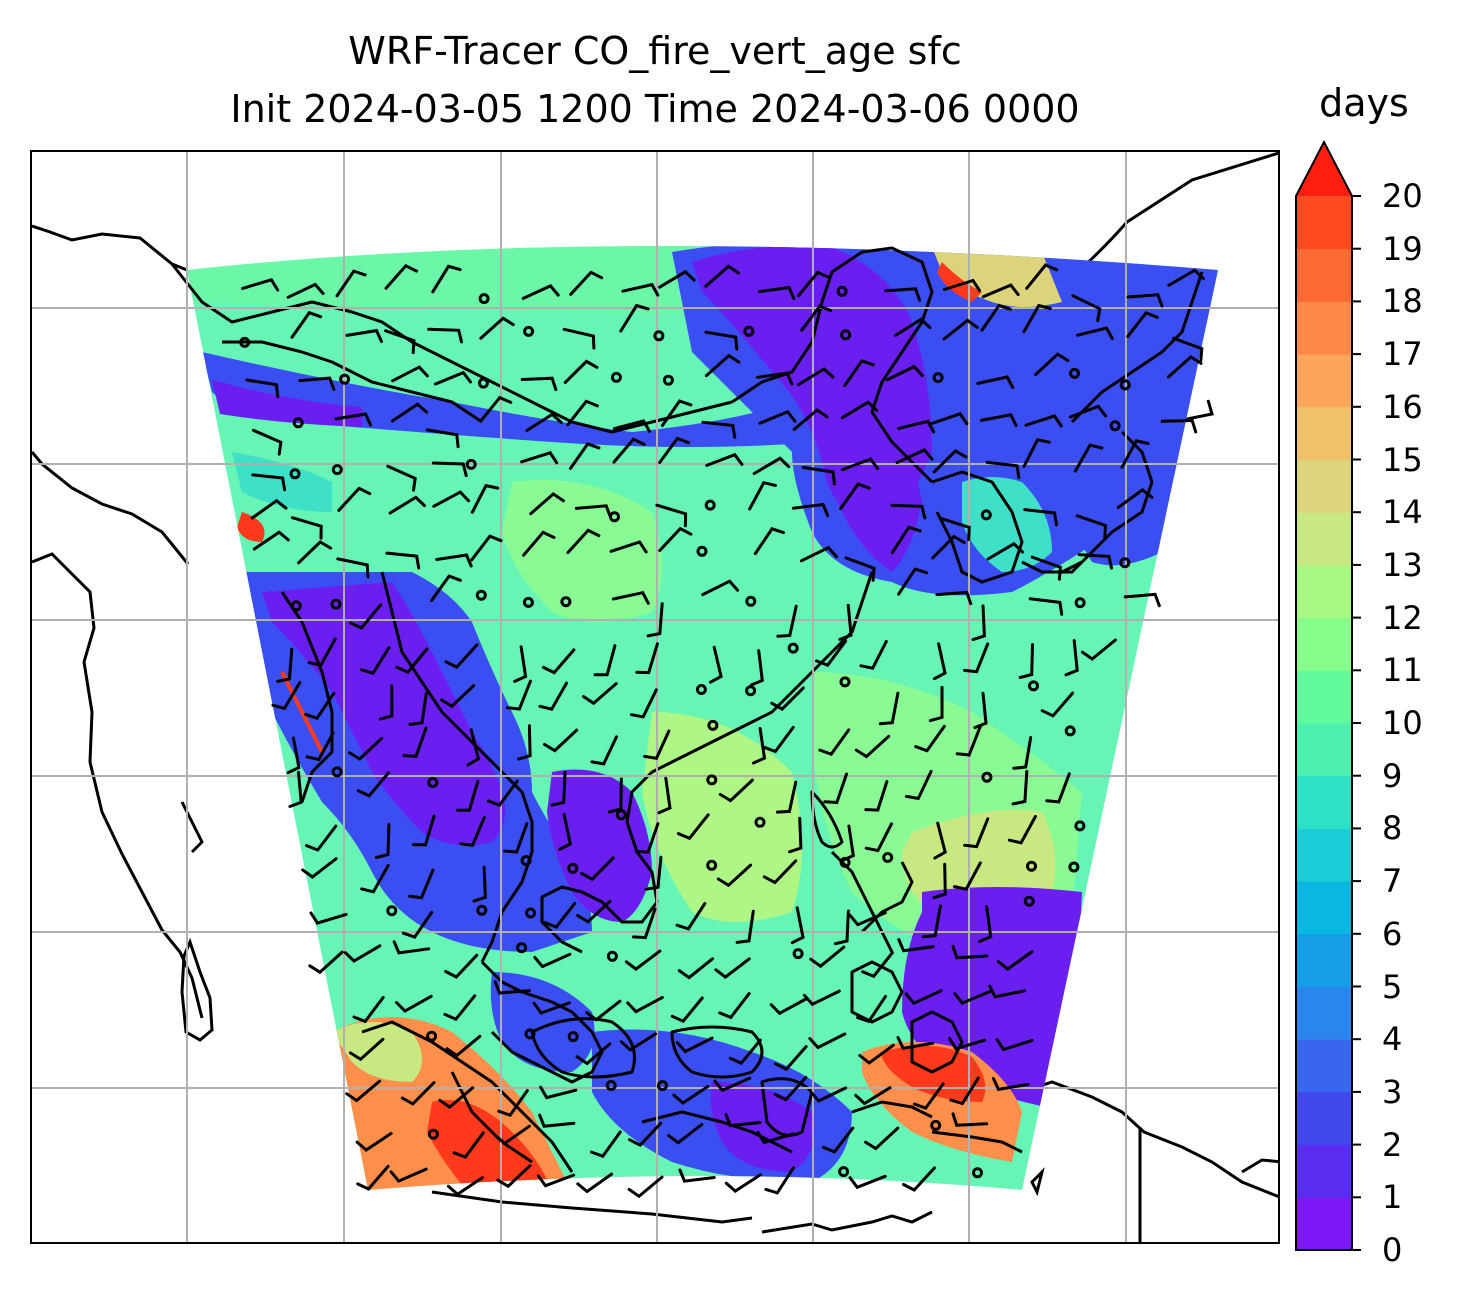 The height and width of the screenshot is (1306, 1462). What do you see at coordinates (1324, 697) in the screenshot?
I see `colorbar-band` at bounding box center [1324, 697].